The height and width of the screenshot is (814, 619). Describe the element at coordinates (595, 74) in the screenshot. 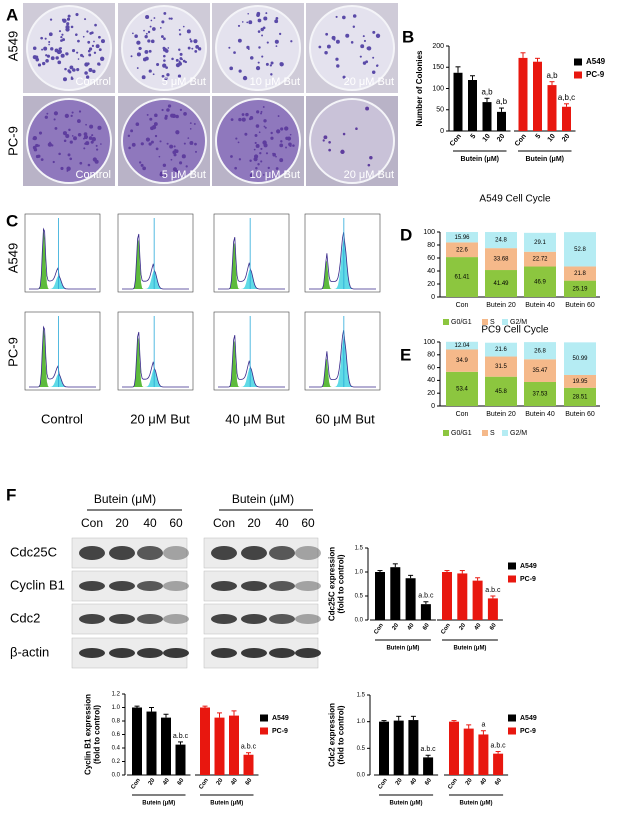

I see `legend-label: PC-9` at that location.